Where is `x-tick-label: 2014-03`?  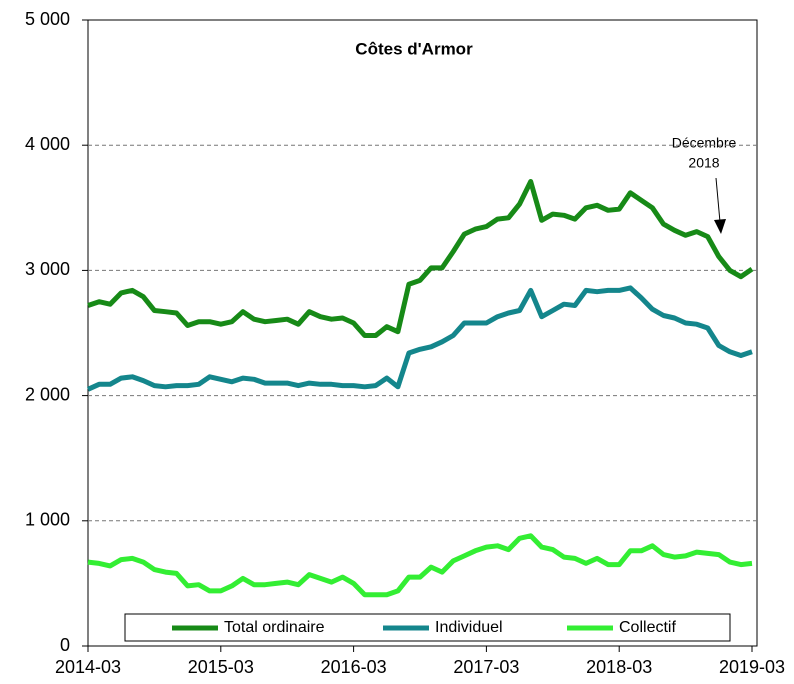 x-tick-label: 2014-03 is located at coordinates (88, 667).